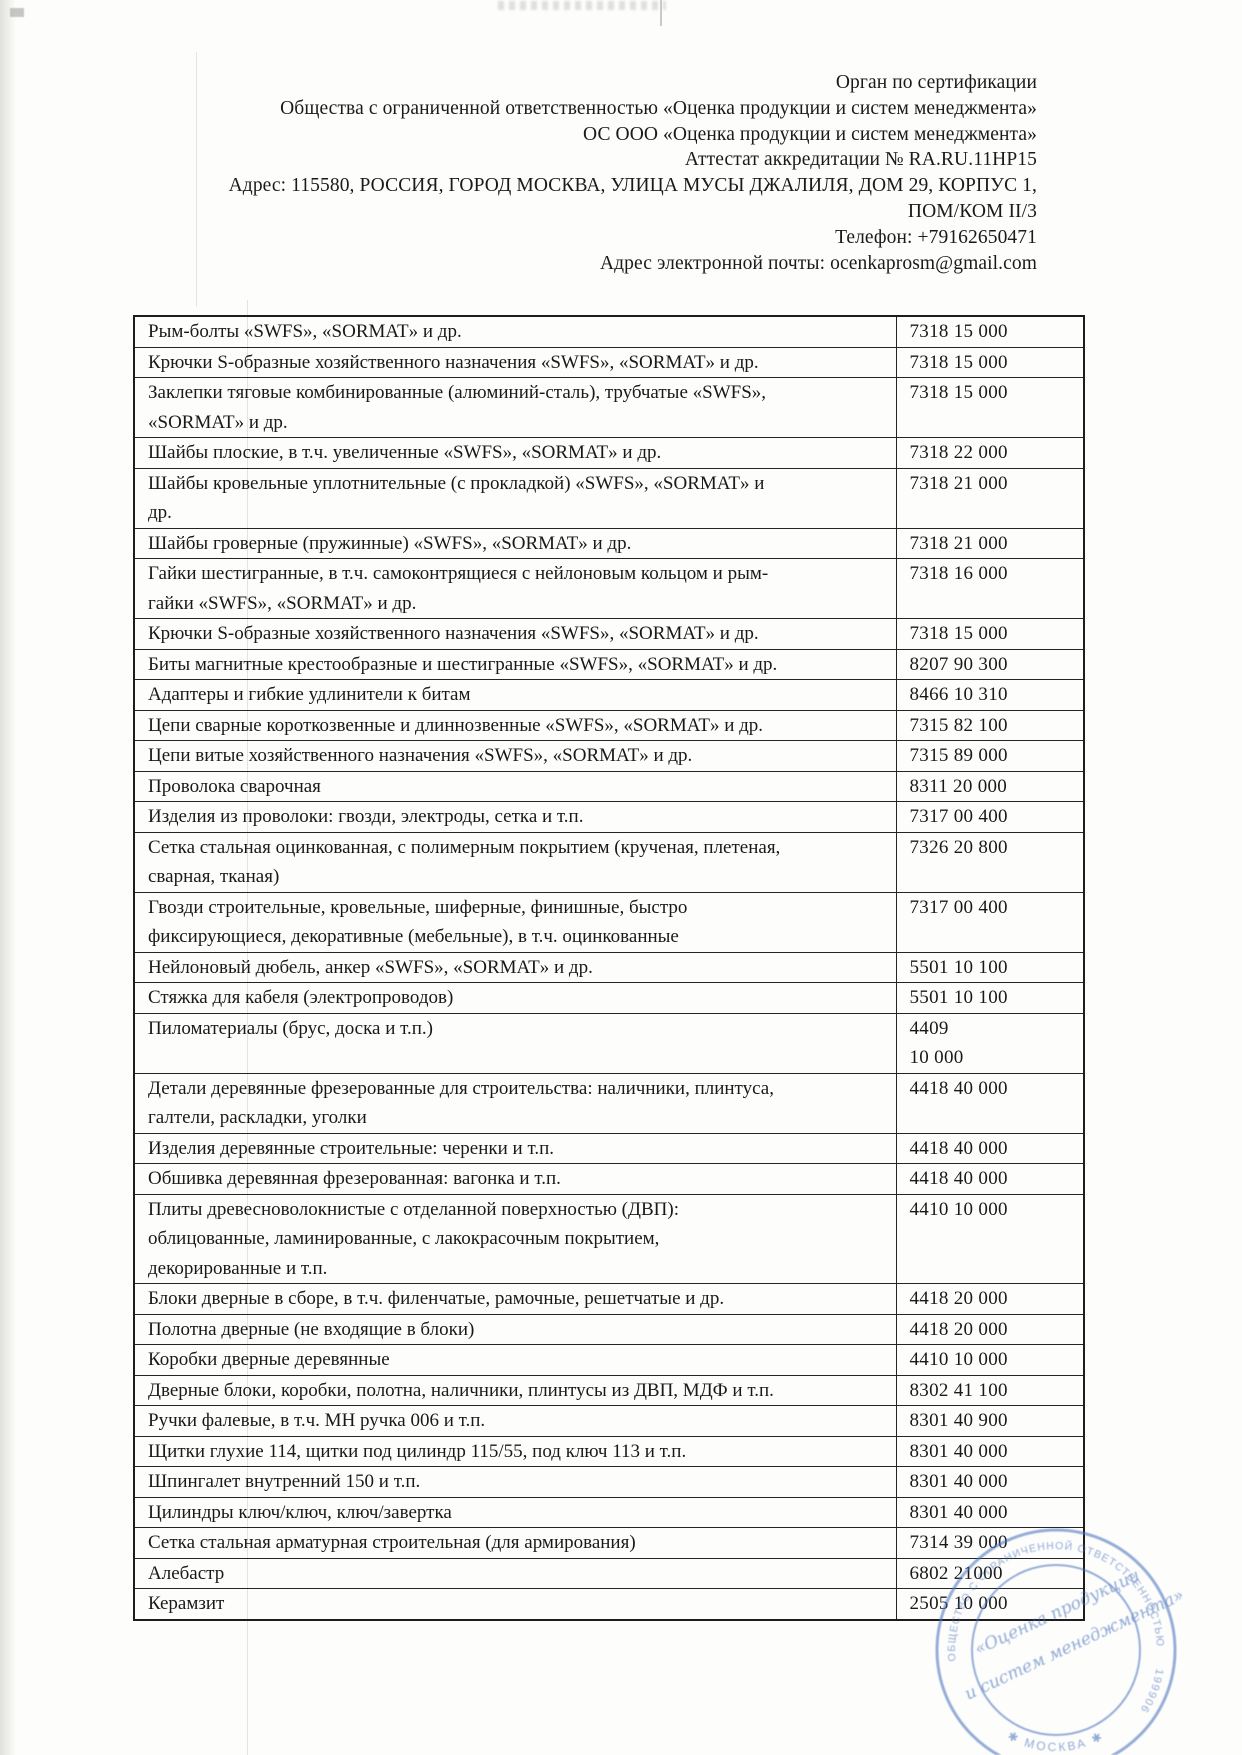 This screenshot has width=1242, height=1755. Describe the element at coordinates (936, 237) in the screenshot. I see `header-line: Телефон: +79162650471` at that location.